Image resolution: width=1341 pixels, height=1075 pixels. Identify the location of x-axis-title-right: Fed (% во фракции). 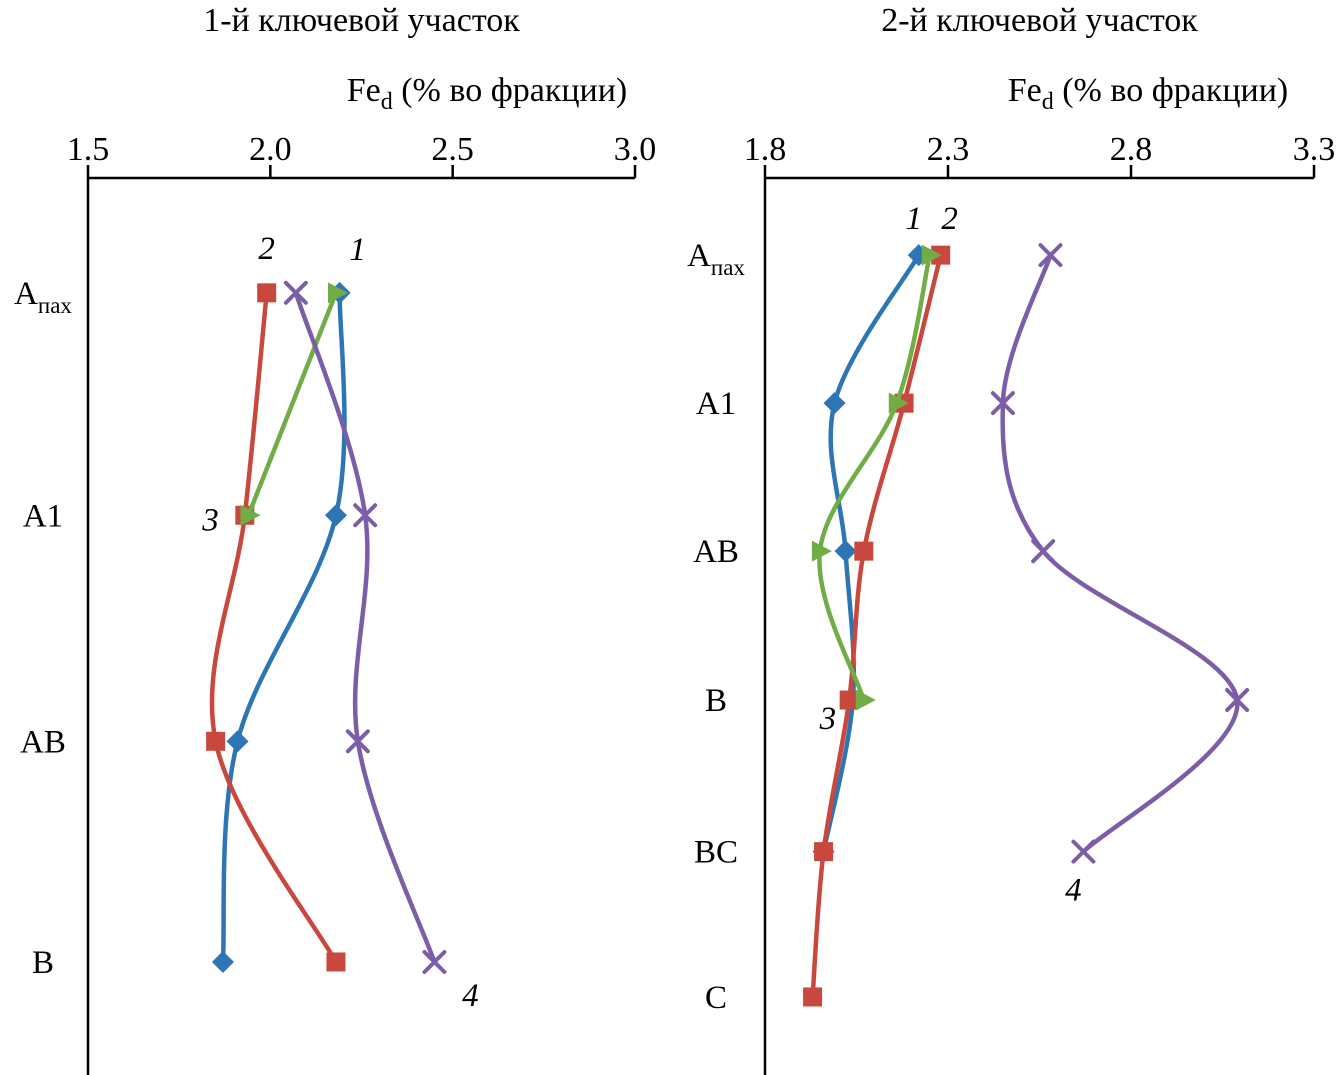
(1144, 94).